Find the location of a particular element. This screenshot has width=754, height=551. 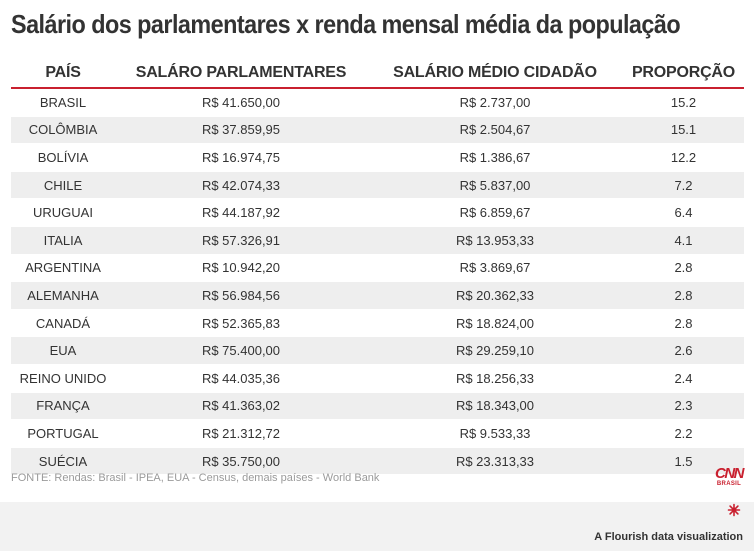

cell-ratio: 7.2 is located at coordinates (683, 185).